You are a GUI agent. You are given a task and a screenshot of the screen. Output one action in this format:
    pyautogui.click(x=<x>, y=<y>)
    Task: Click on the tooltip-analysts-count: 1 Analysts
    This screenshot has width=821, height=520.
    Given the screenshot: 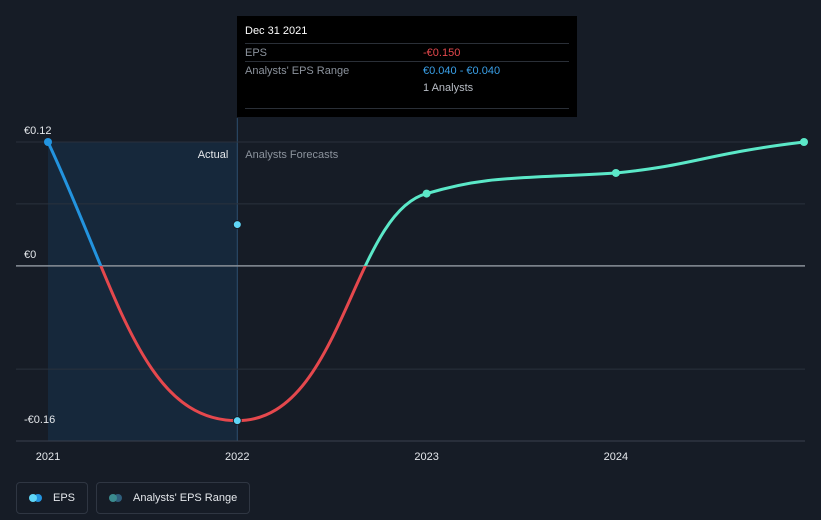 What is the action you would take?
    pyautogui.click(x=448, y=87)
    